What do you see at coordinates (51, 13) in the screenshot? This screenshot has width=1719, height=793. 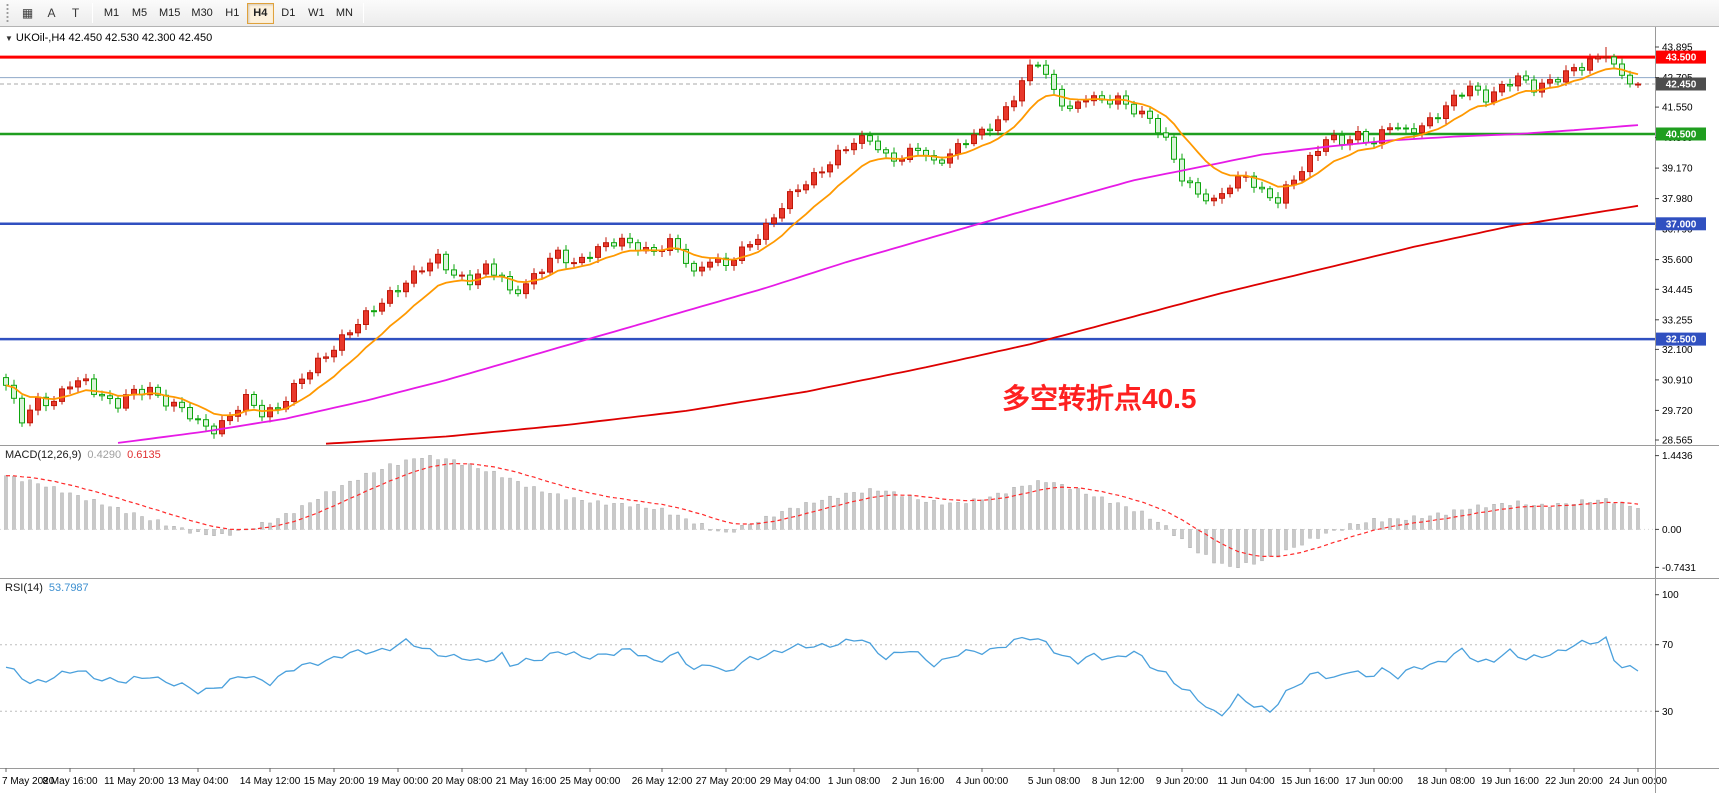 I see `insert-text-button: A` at bounding box center [51, 13].